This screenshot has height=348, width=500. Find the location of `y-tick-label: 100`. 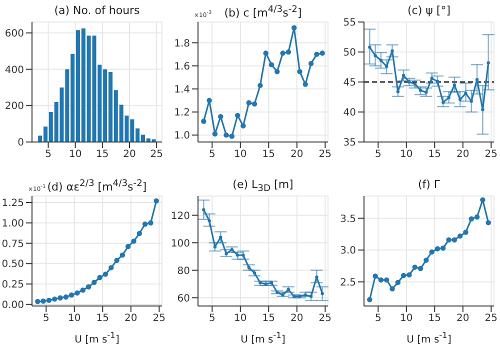

y-tick-label: 100 is located at coordinates (180, 244).